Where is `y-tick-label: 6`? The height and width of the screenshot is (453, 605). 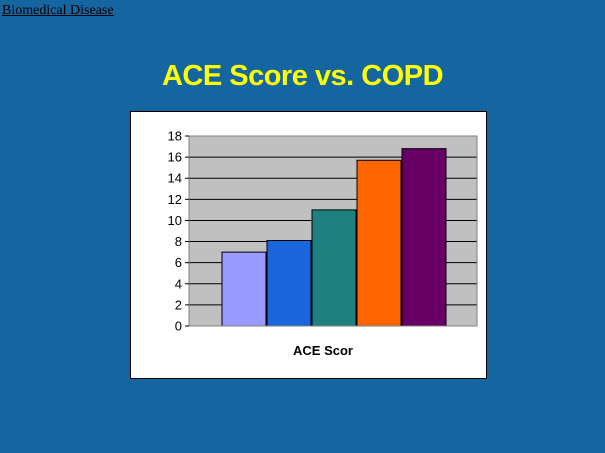 y-tick-label: 6 is located at coordinates (178, 262).